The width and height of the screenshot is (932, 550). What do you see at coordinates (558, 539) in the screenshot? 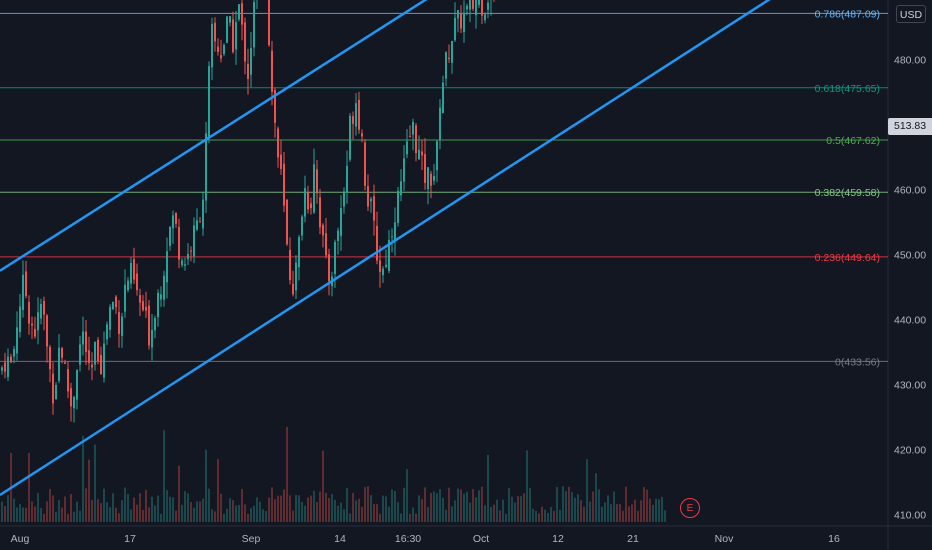
I see `x-tick-label: 12` at bounding box center [558, 539].